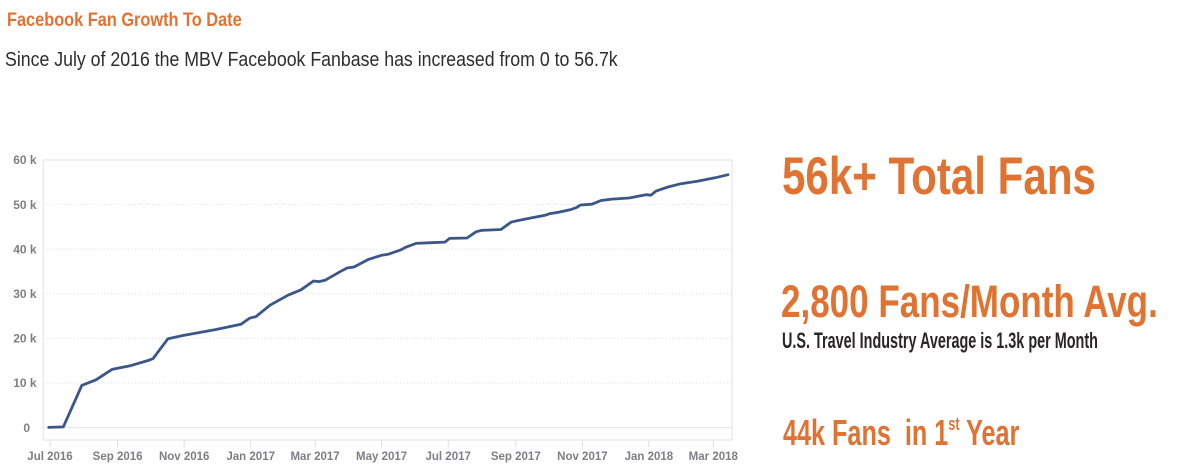 Image resolution: width=1200 pixels, height=475 pixels. Describe the element at coordinates (582, 457) in the screenshot. I see `svg-text: Nov 2017` at that location.